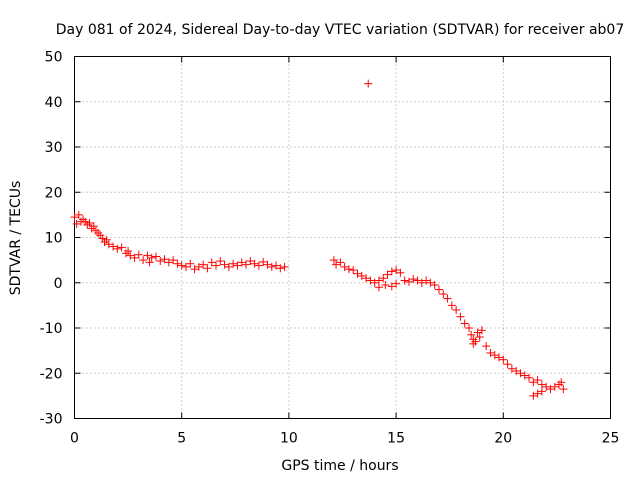 The width and height of the screenshot is (640, 480). I want to click on y-tick-label: 0, so click(58, 284).